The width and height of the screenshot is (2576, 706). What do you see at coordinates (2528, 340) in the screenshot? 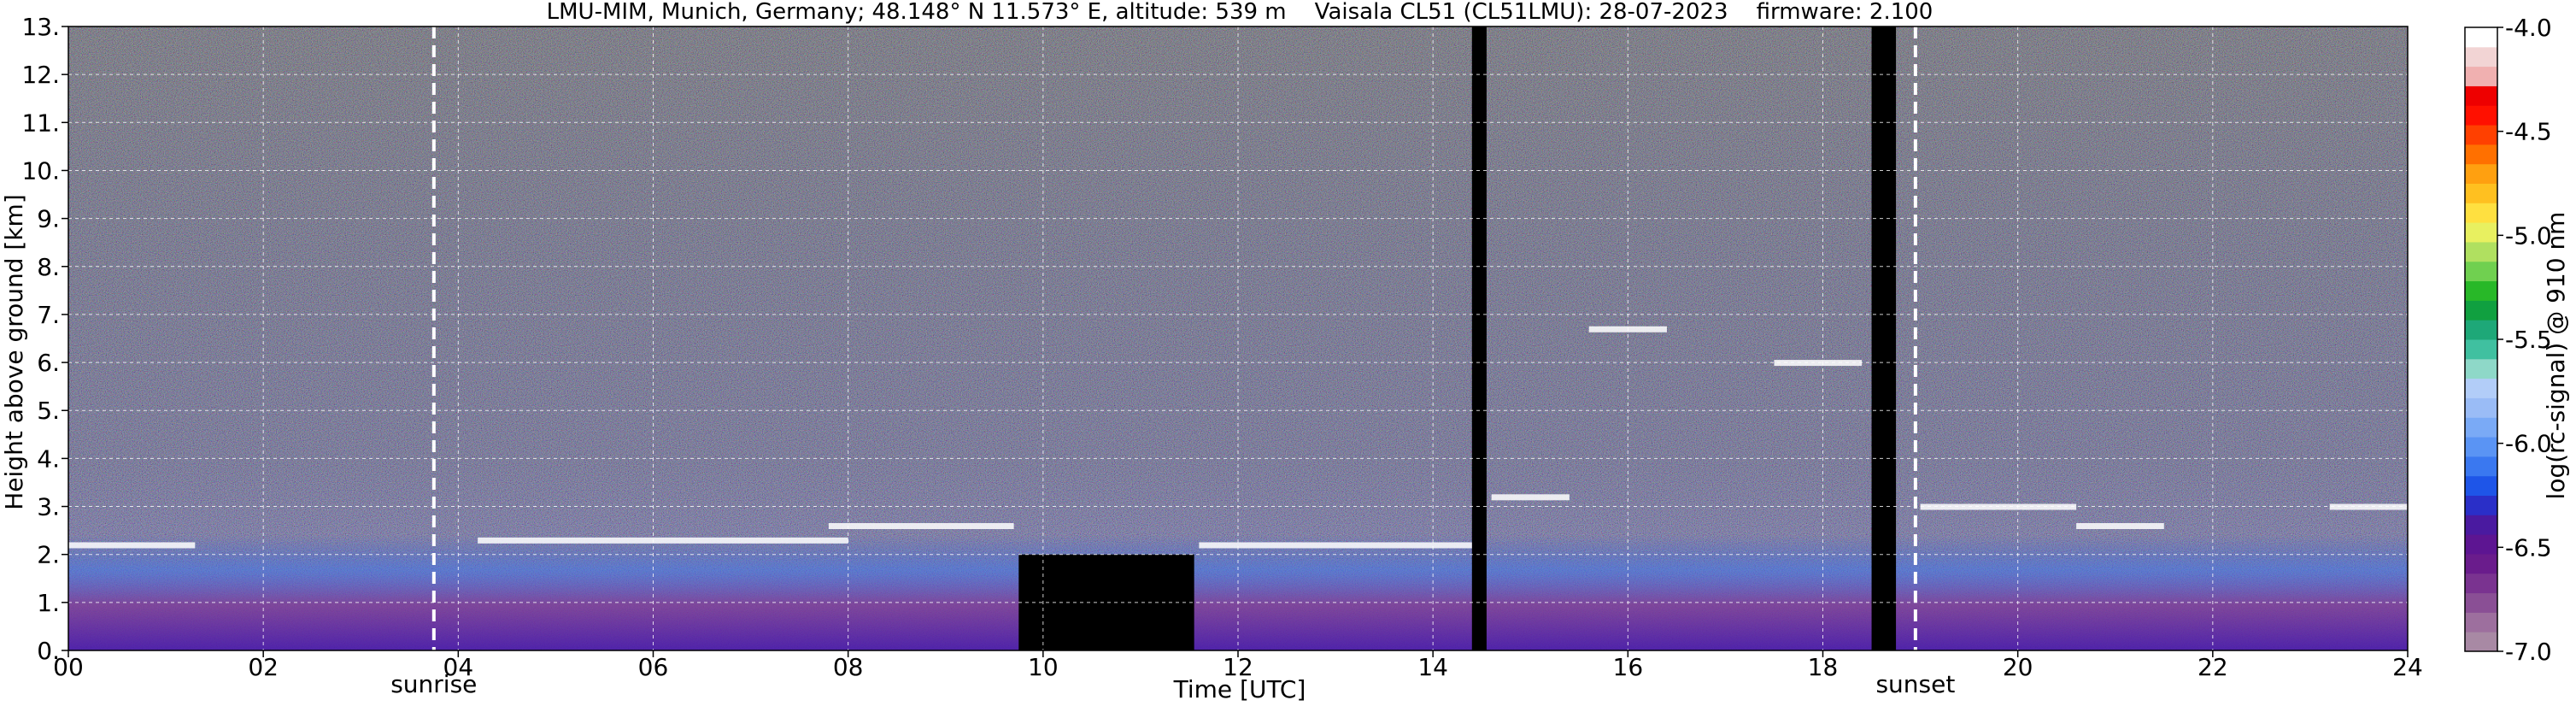
I see `colorbar-tick-label: -5.5` at bounding box center [2528, 340].